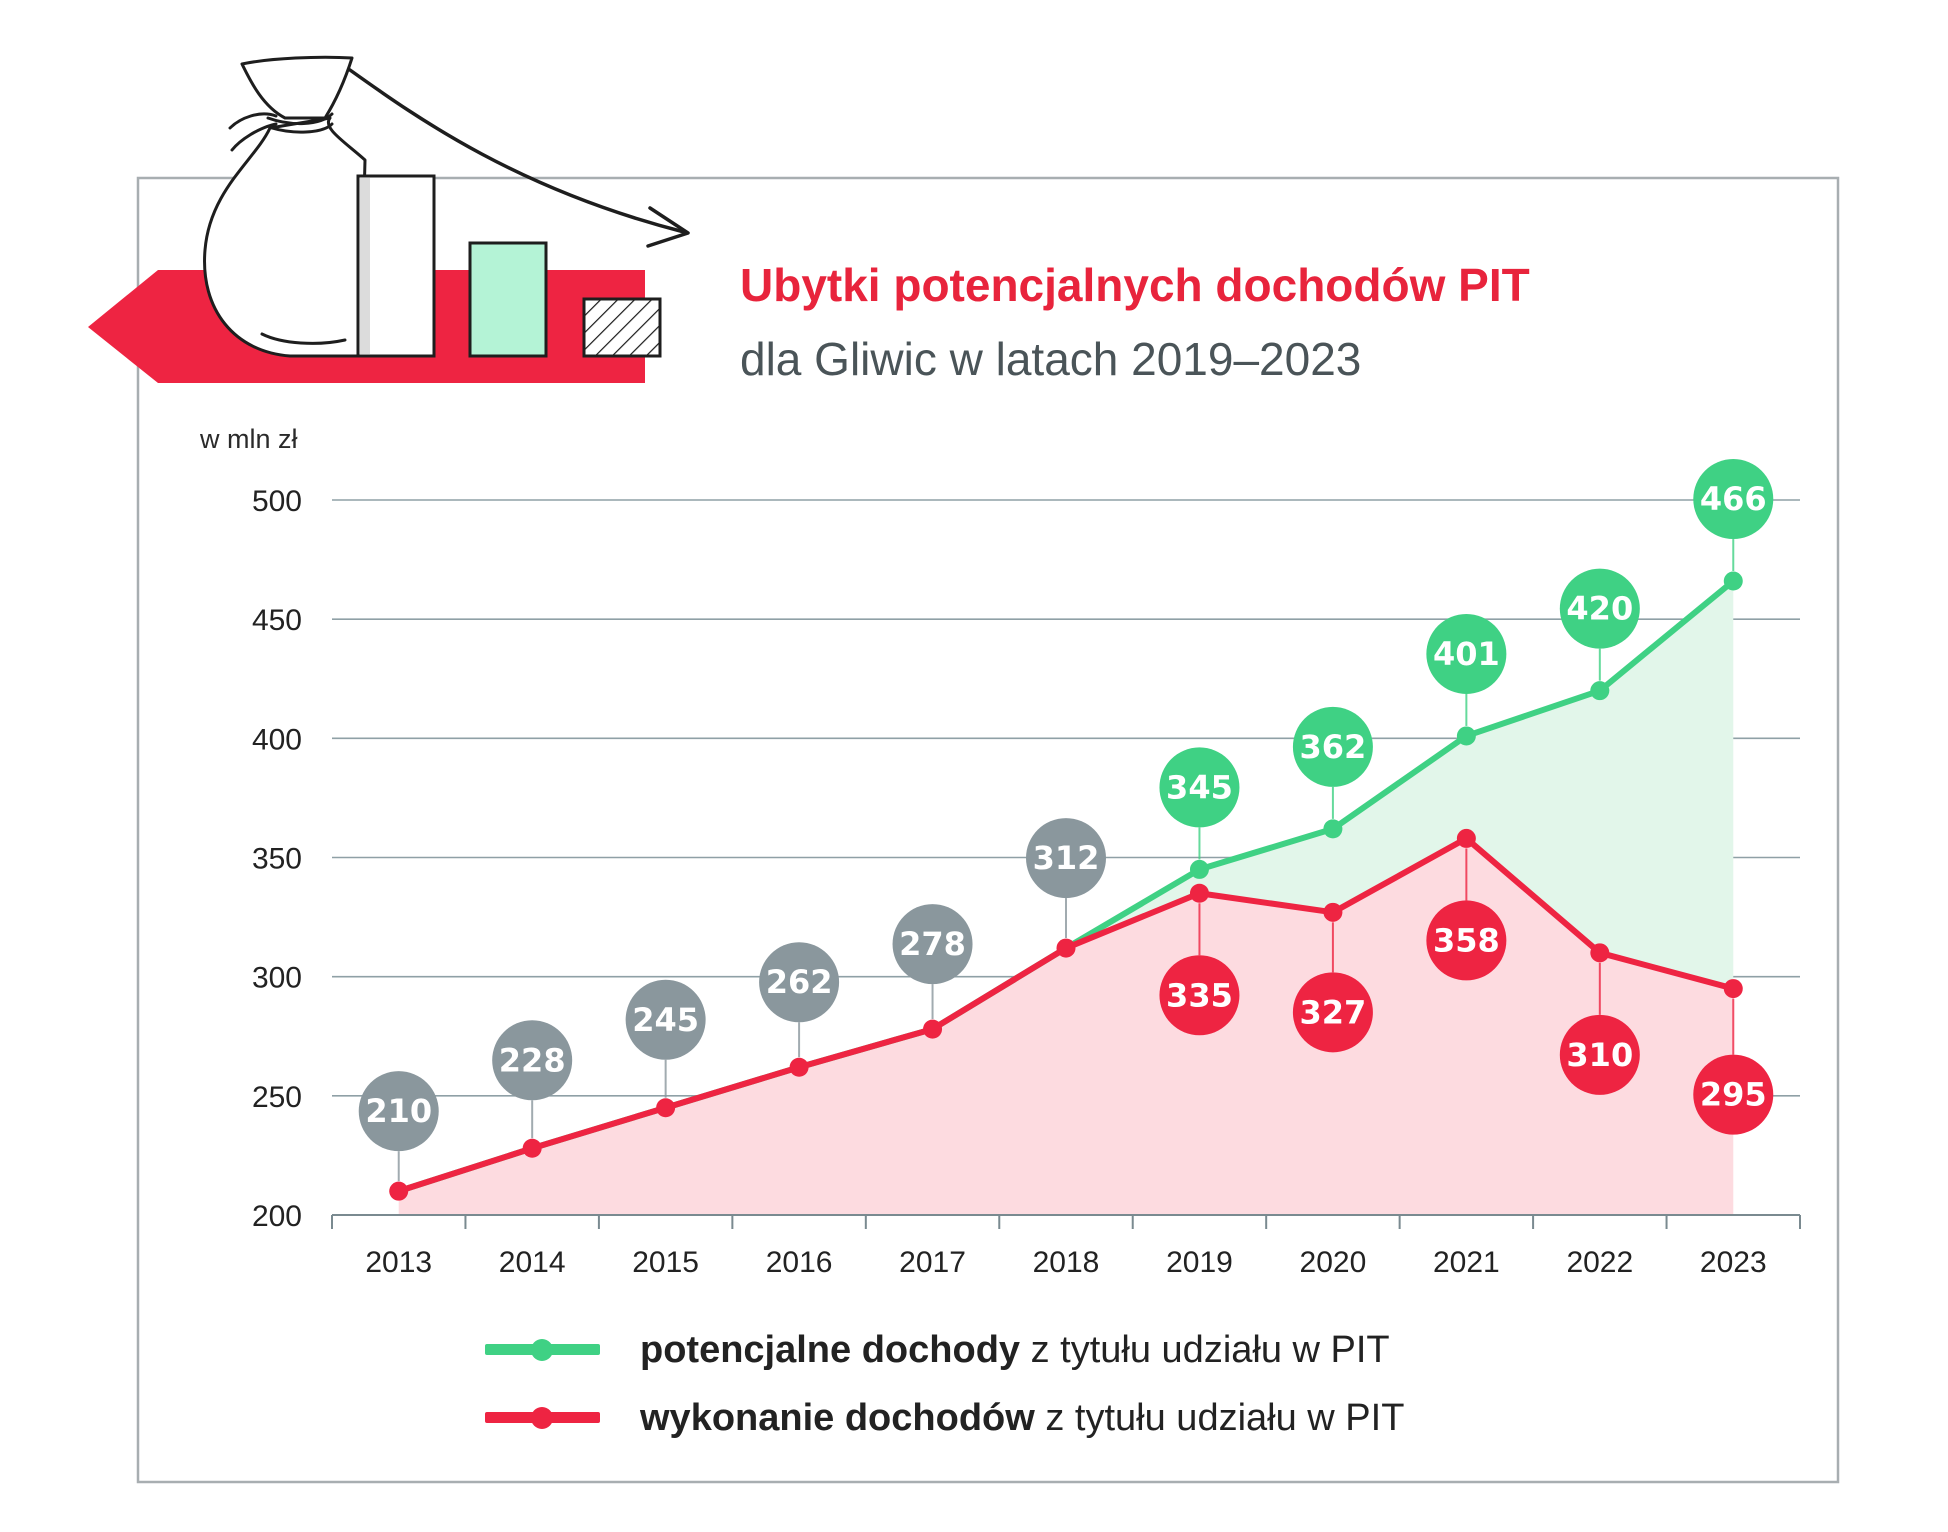 This screenshot has width=1948, height=1532. Describe the element at coordinates (1199, 1262) in the screenshot. I see `x-tick-label: 2019` at that location.